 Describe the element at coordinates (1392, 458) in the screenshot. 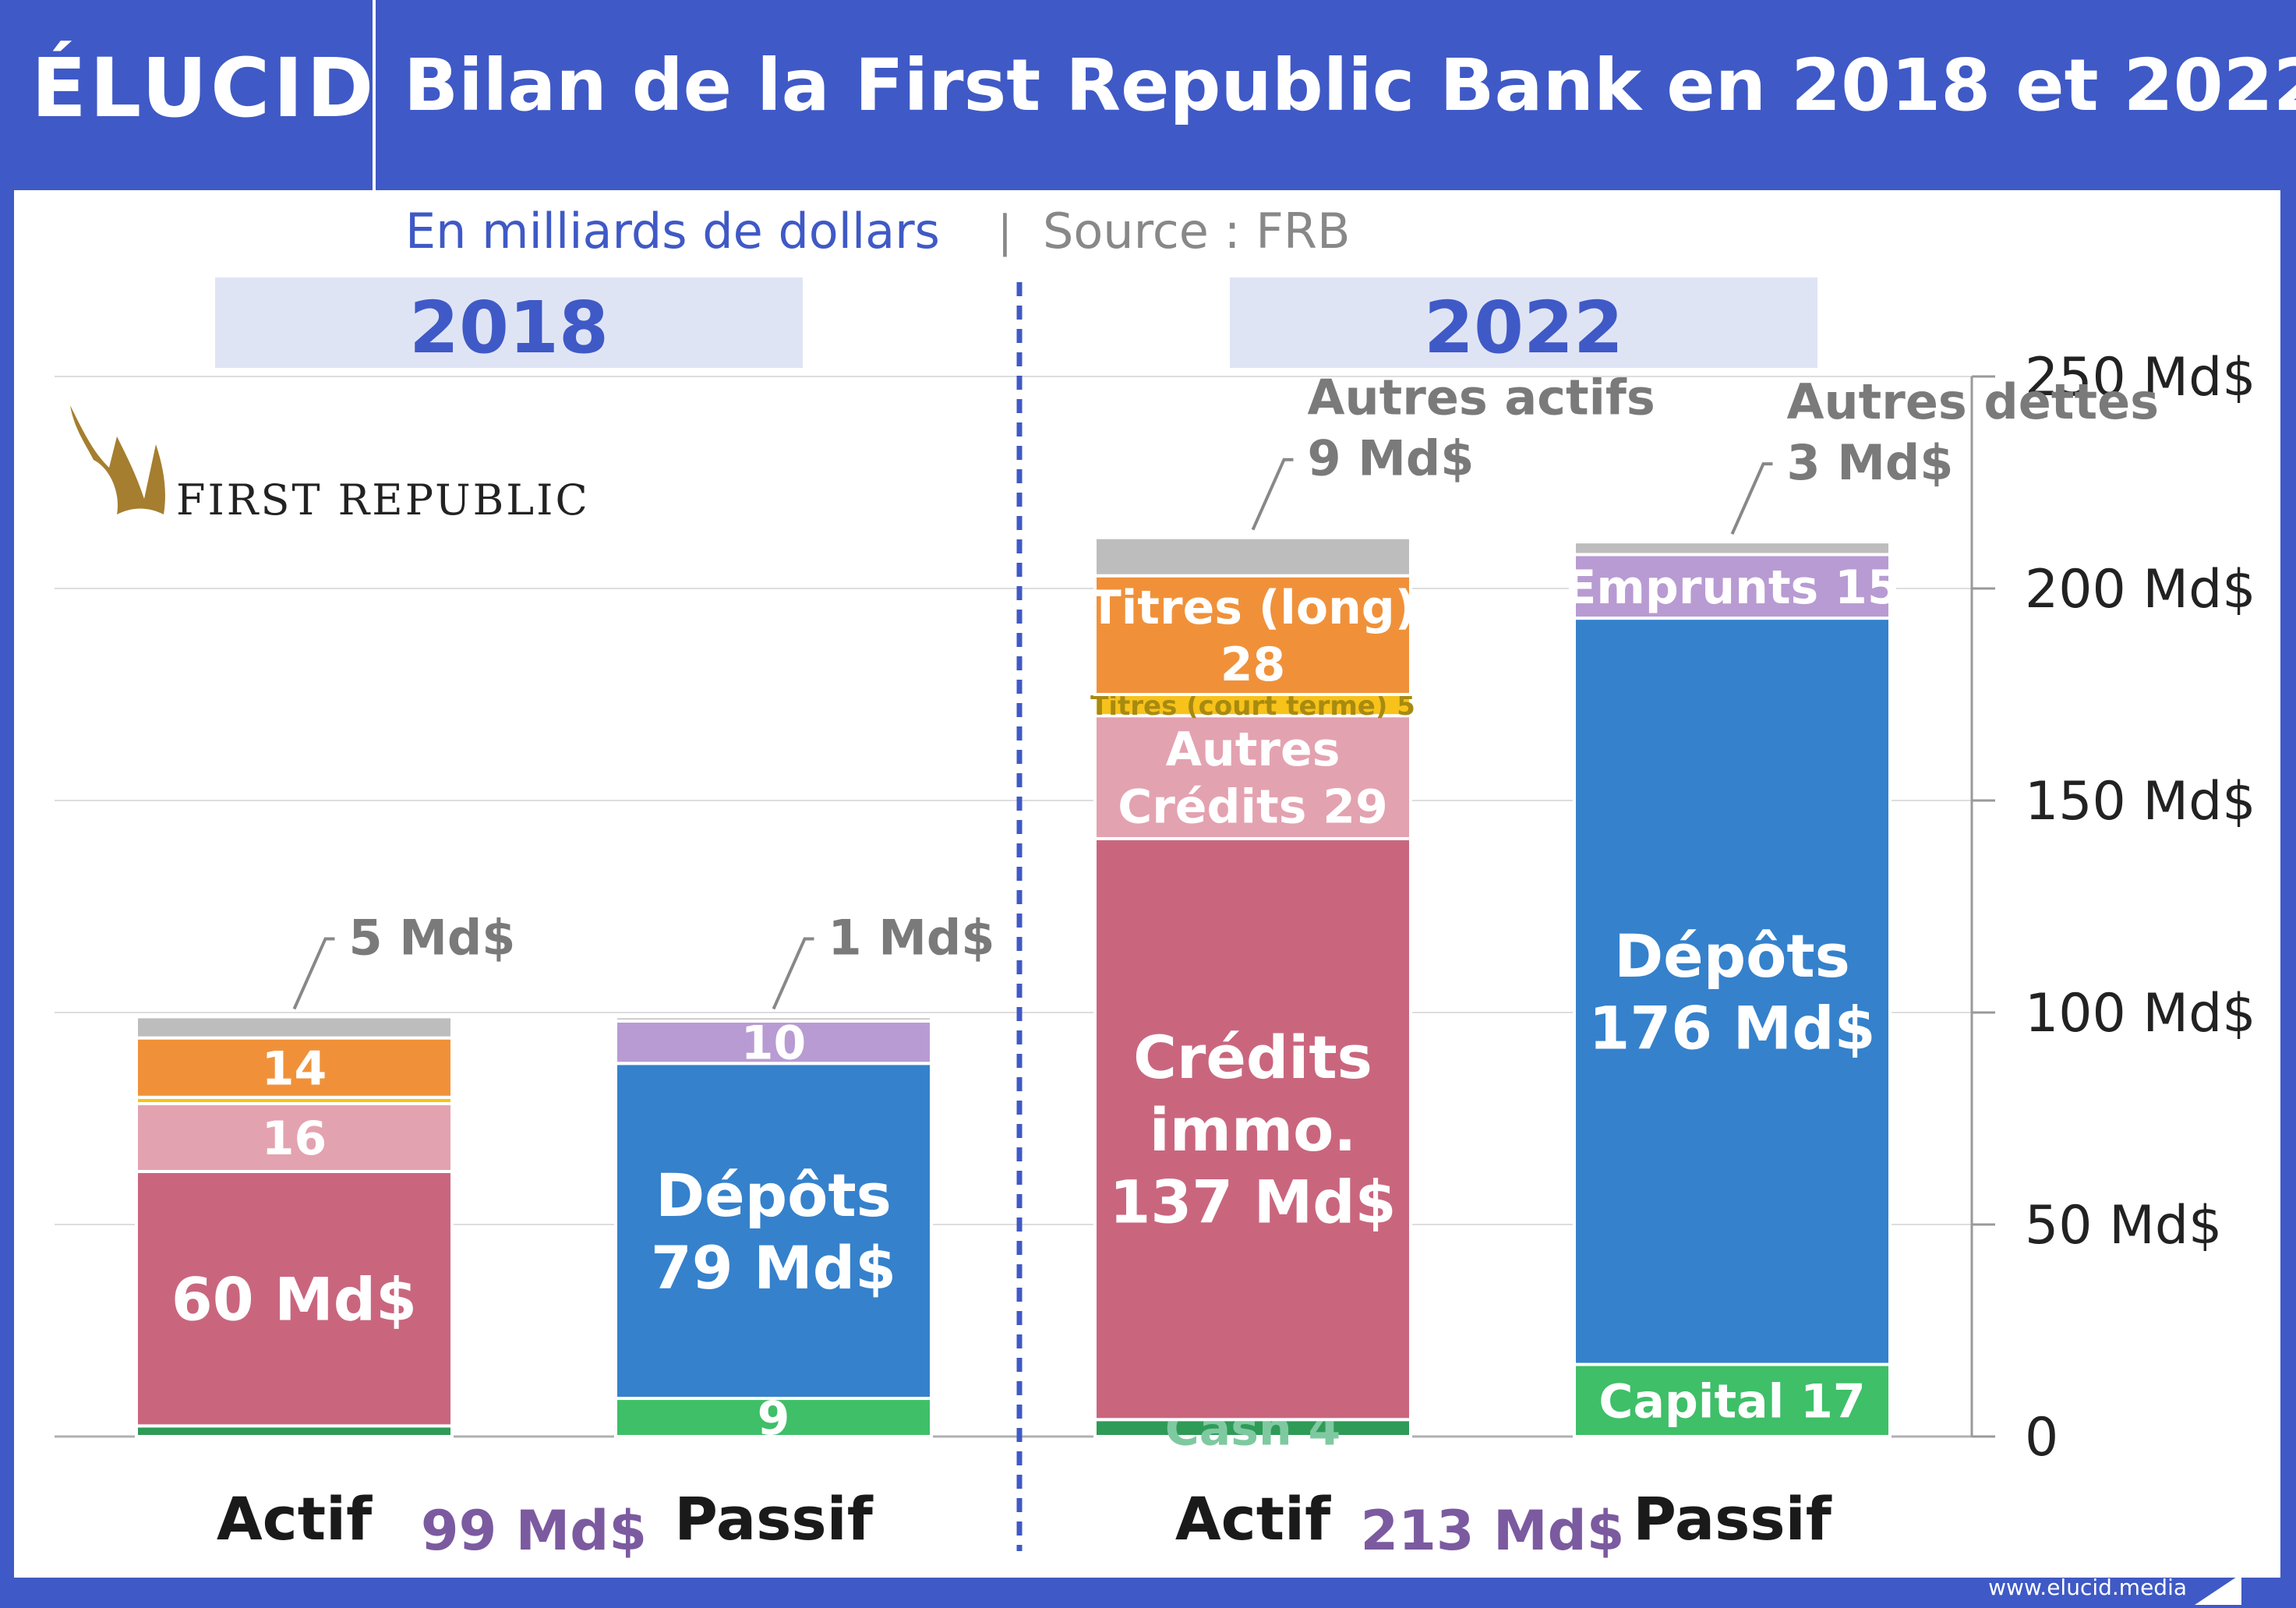

I see `callout-label: 9 Md$` at that location.